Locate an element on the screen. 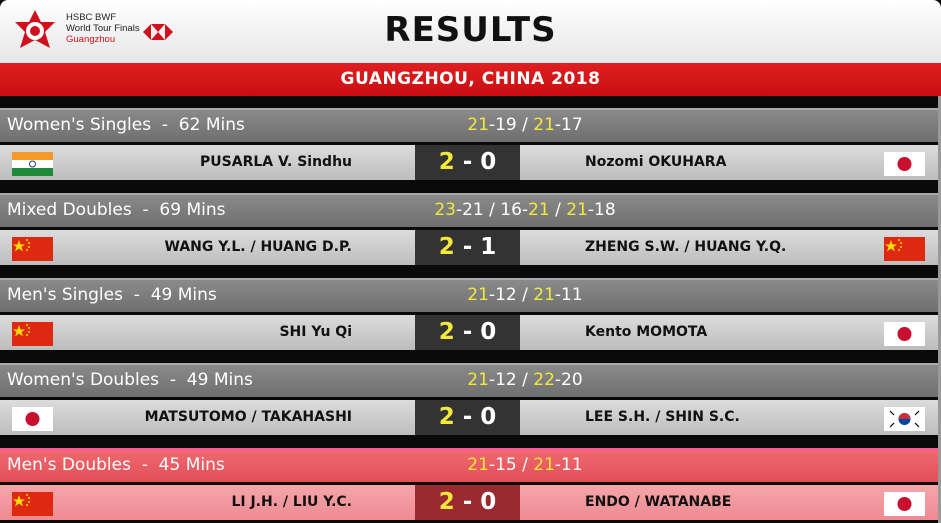 Image resolution: width=941 pixels, height=523 pixels. match-title-row: Men's Singles - 49 Mins 21-12 / 21-11 is located at coordinates (469, 295).